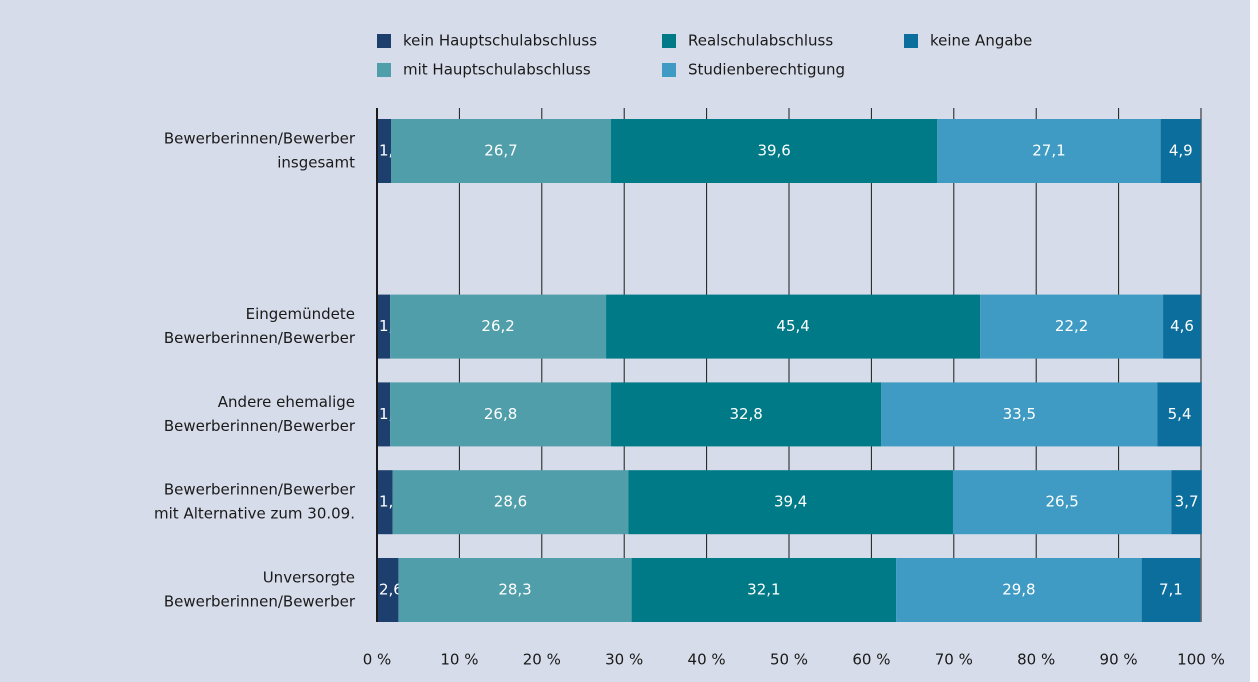  Describe the element at coordinates (542, 660) in the screenshot. I see `x-tick-label: 20 %` at that location.